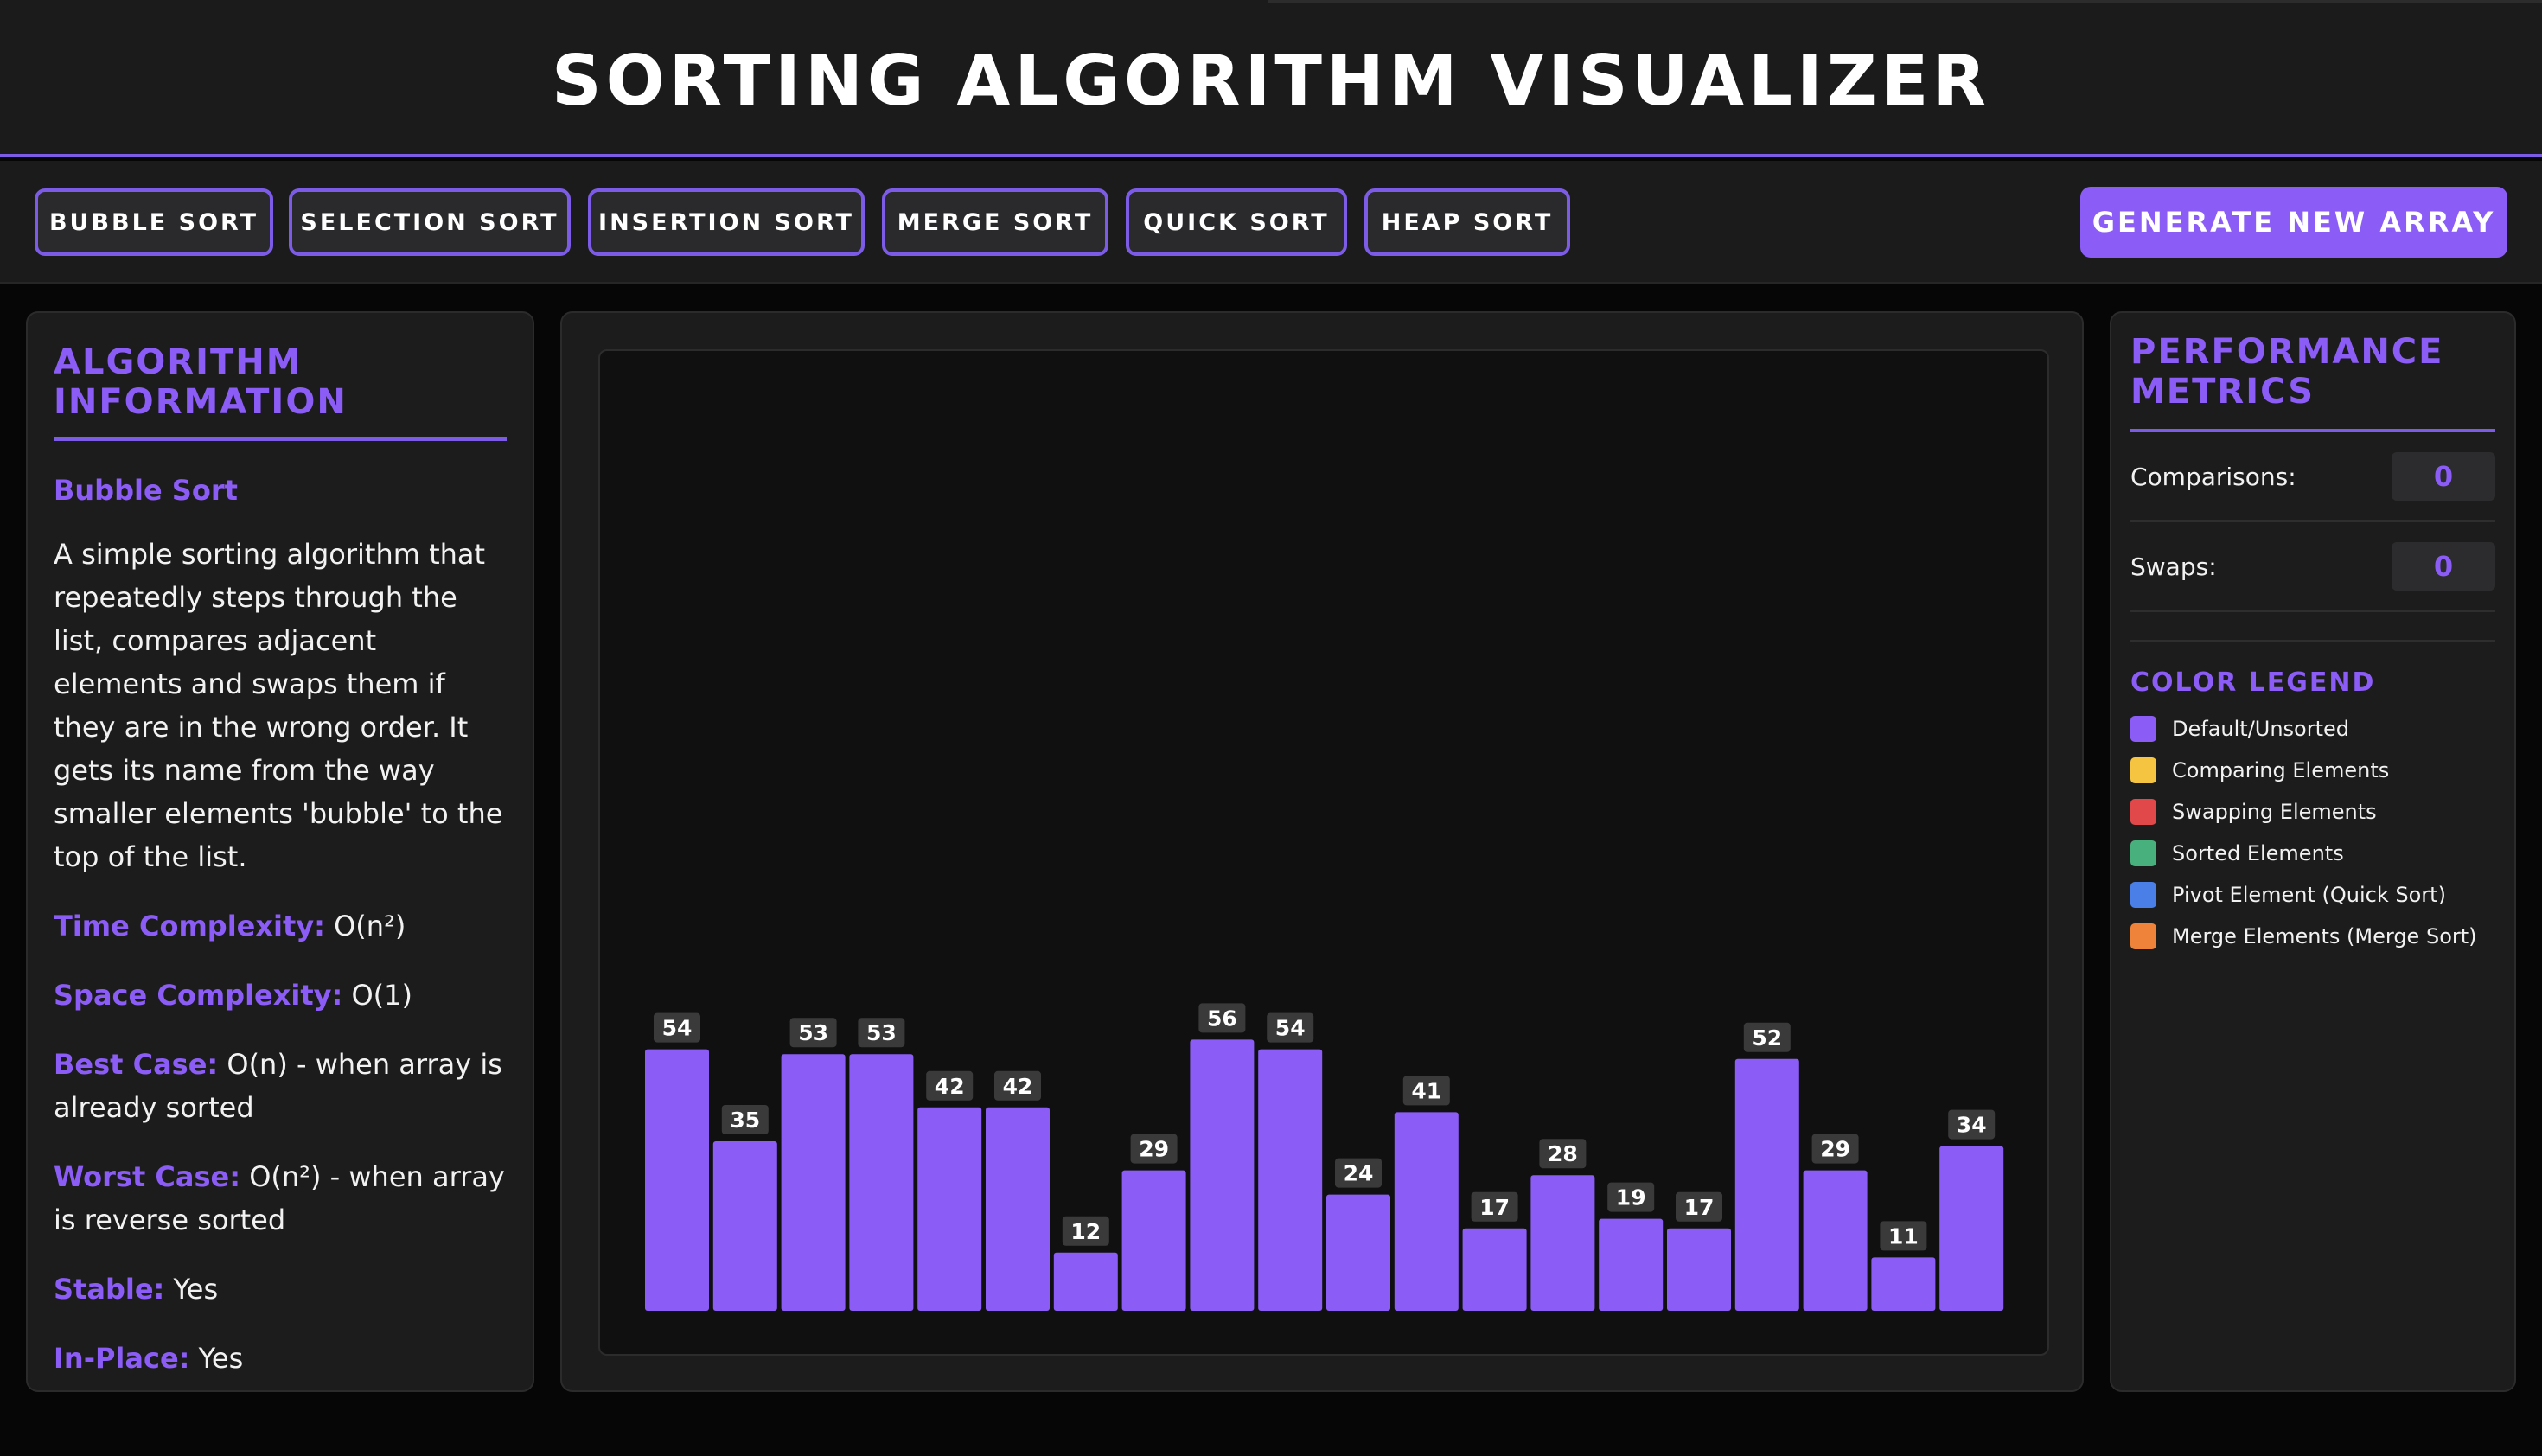  What do you see at coordinates (1905, 1) in the screenshot?
I see `progress-line` at bounding box center [1905, 1].